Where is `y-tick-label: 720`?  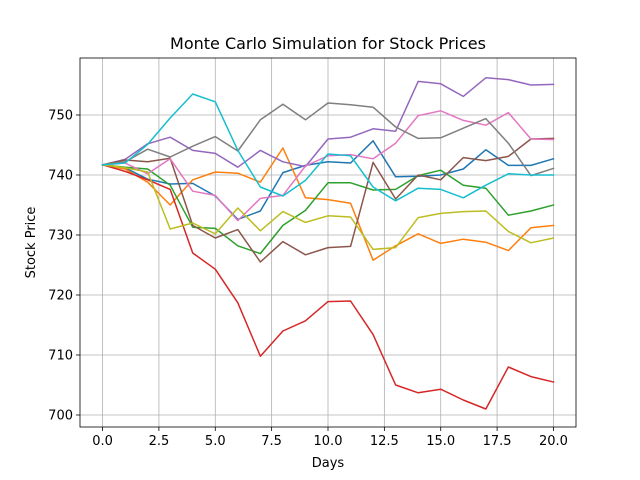 y-tick-label: 720 is located at coordinates (60, 296).